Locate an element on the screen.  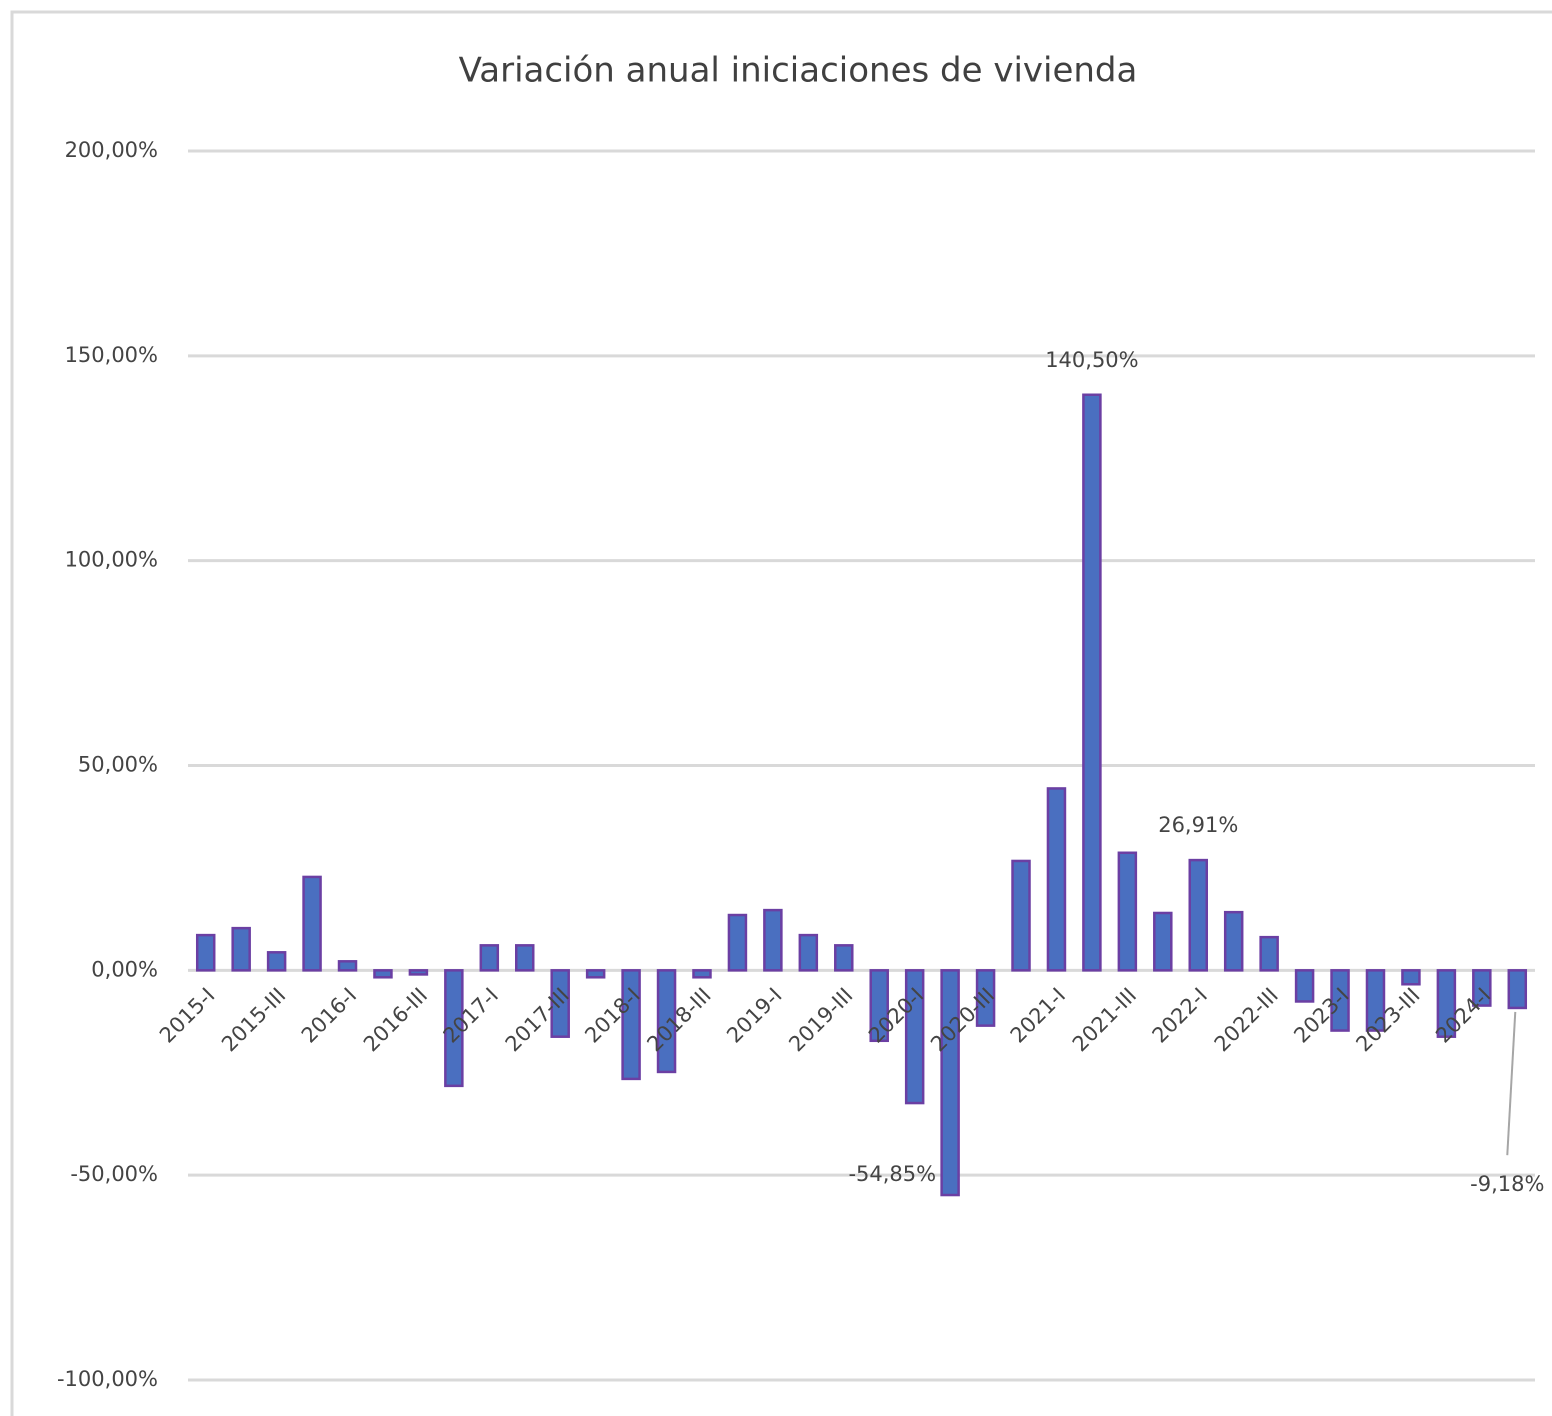
y-tick-label: 50,00% is located at coordinates (118, 765).